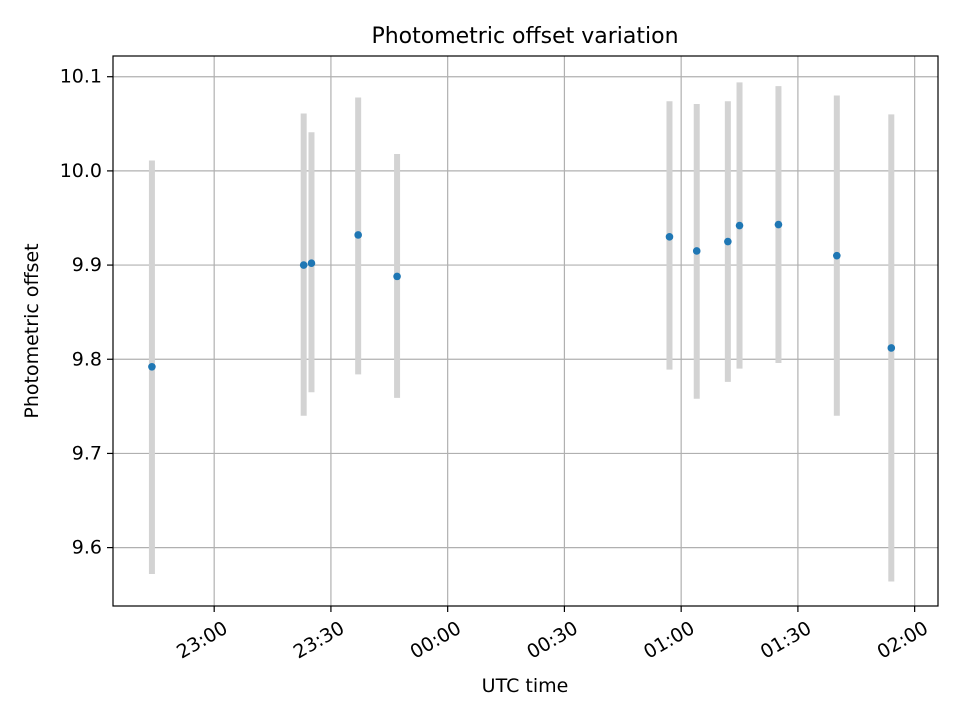 This screenshot has width=960, height=725. What do you see at coordinates (87, 548) in the screenshot?
I see `y-tick-label: 9.6` at bounding box center [87, 548].